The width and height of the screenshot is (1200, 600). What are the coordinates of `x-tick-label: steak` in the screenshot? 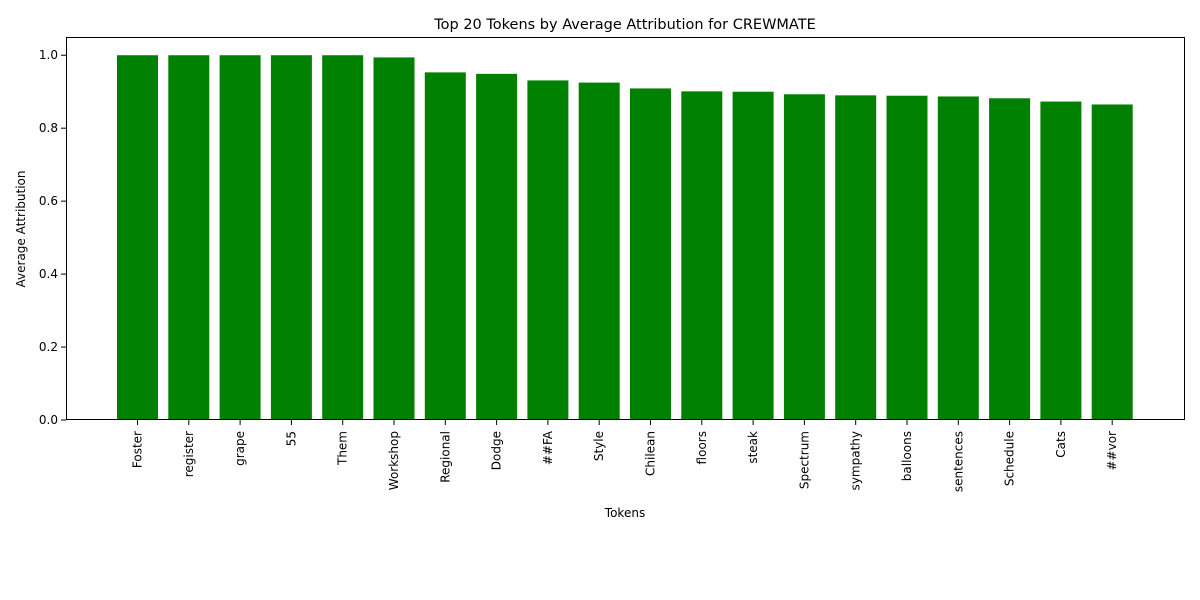 It's located at (753, 447).